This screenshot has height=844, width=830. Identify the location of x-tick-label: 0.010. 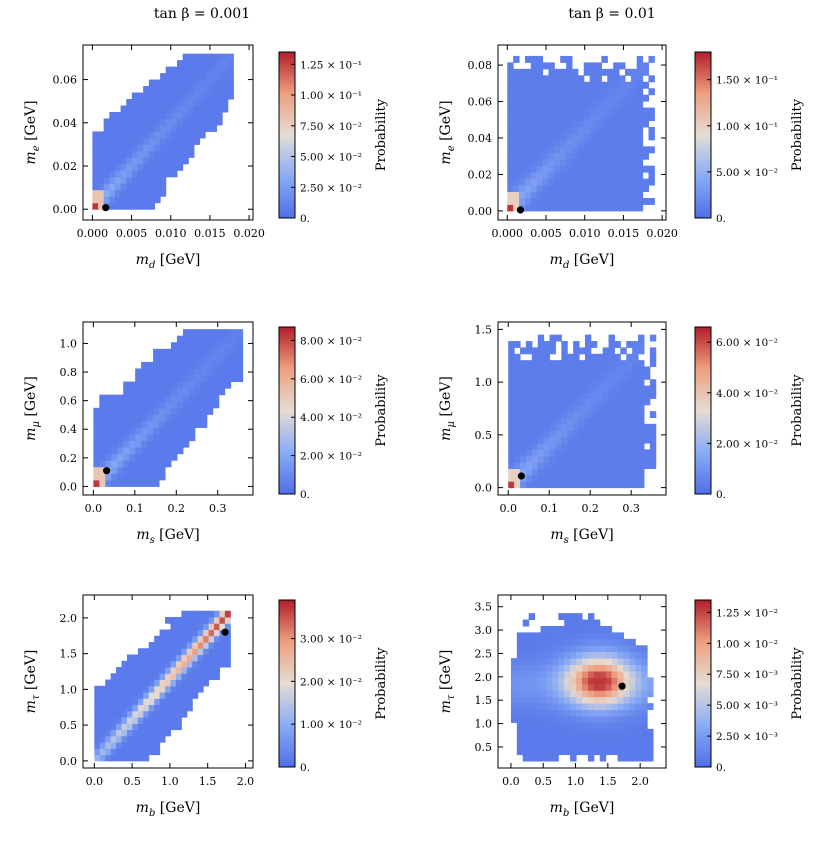
(171, 233).